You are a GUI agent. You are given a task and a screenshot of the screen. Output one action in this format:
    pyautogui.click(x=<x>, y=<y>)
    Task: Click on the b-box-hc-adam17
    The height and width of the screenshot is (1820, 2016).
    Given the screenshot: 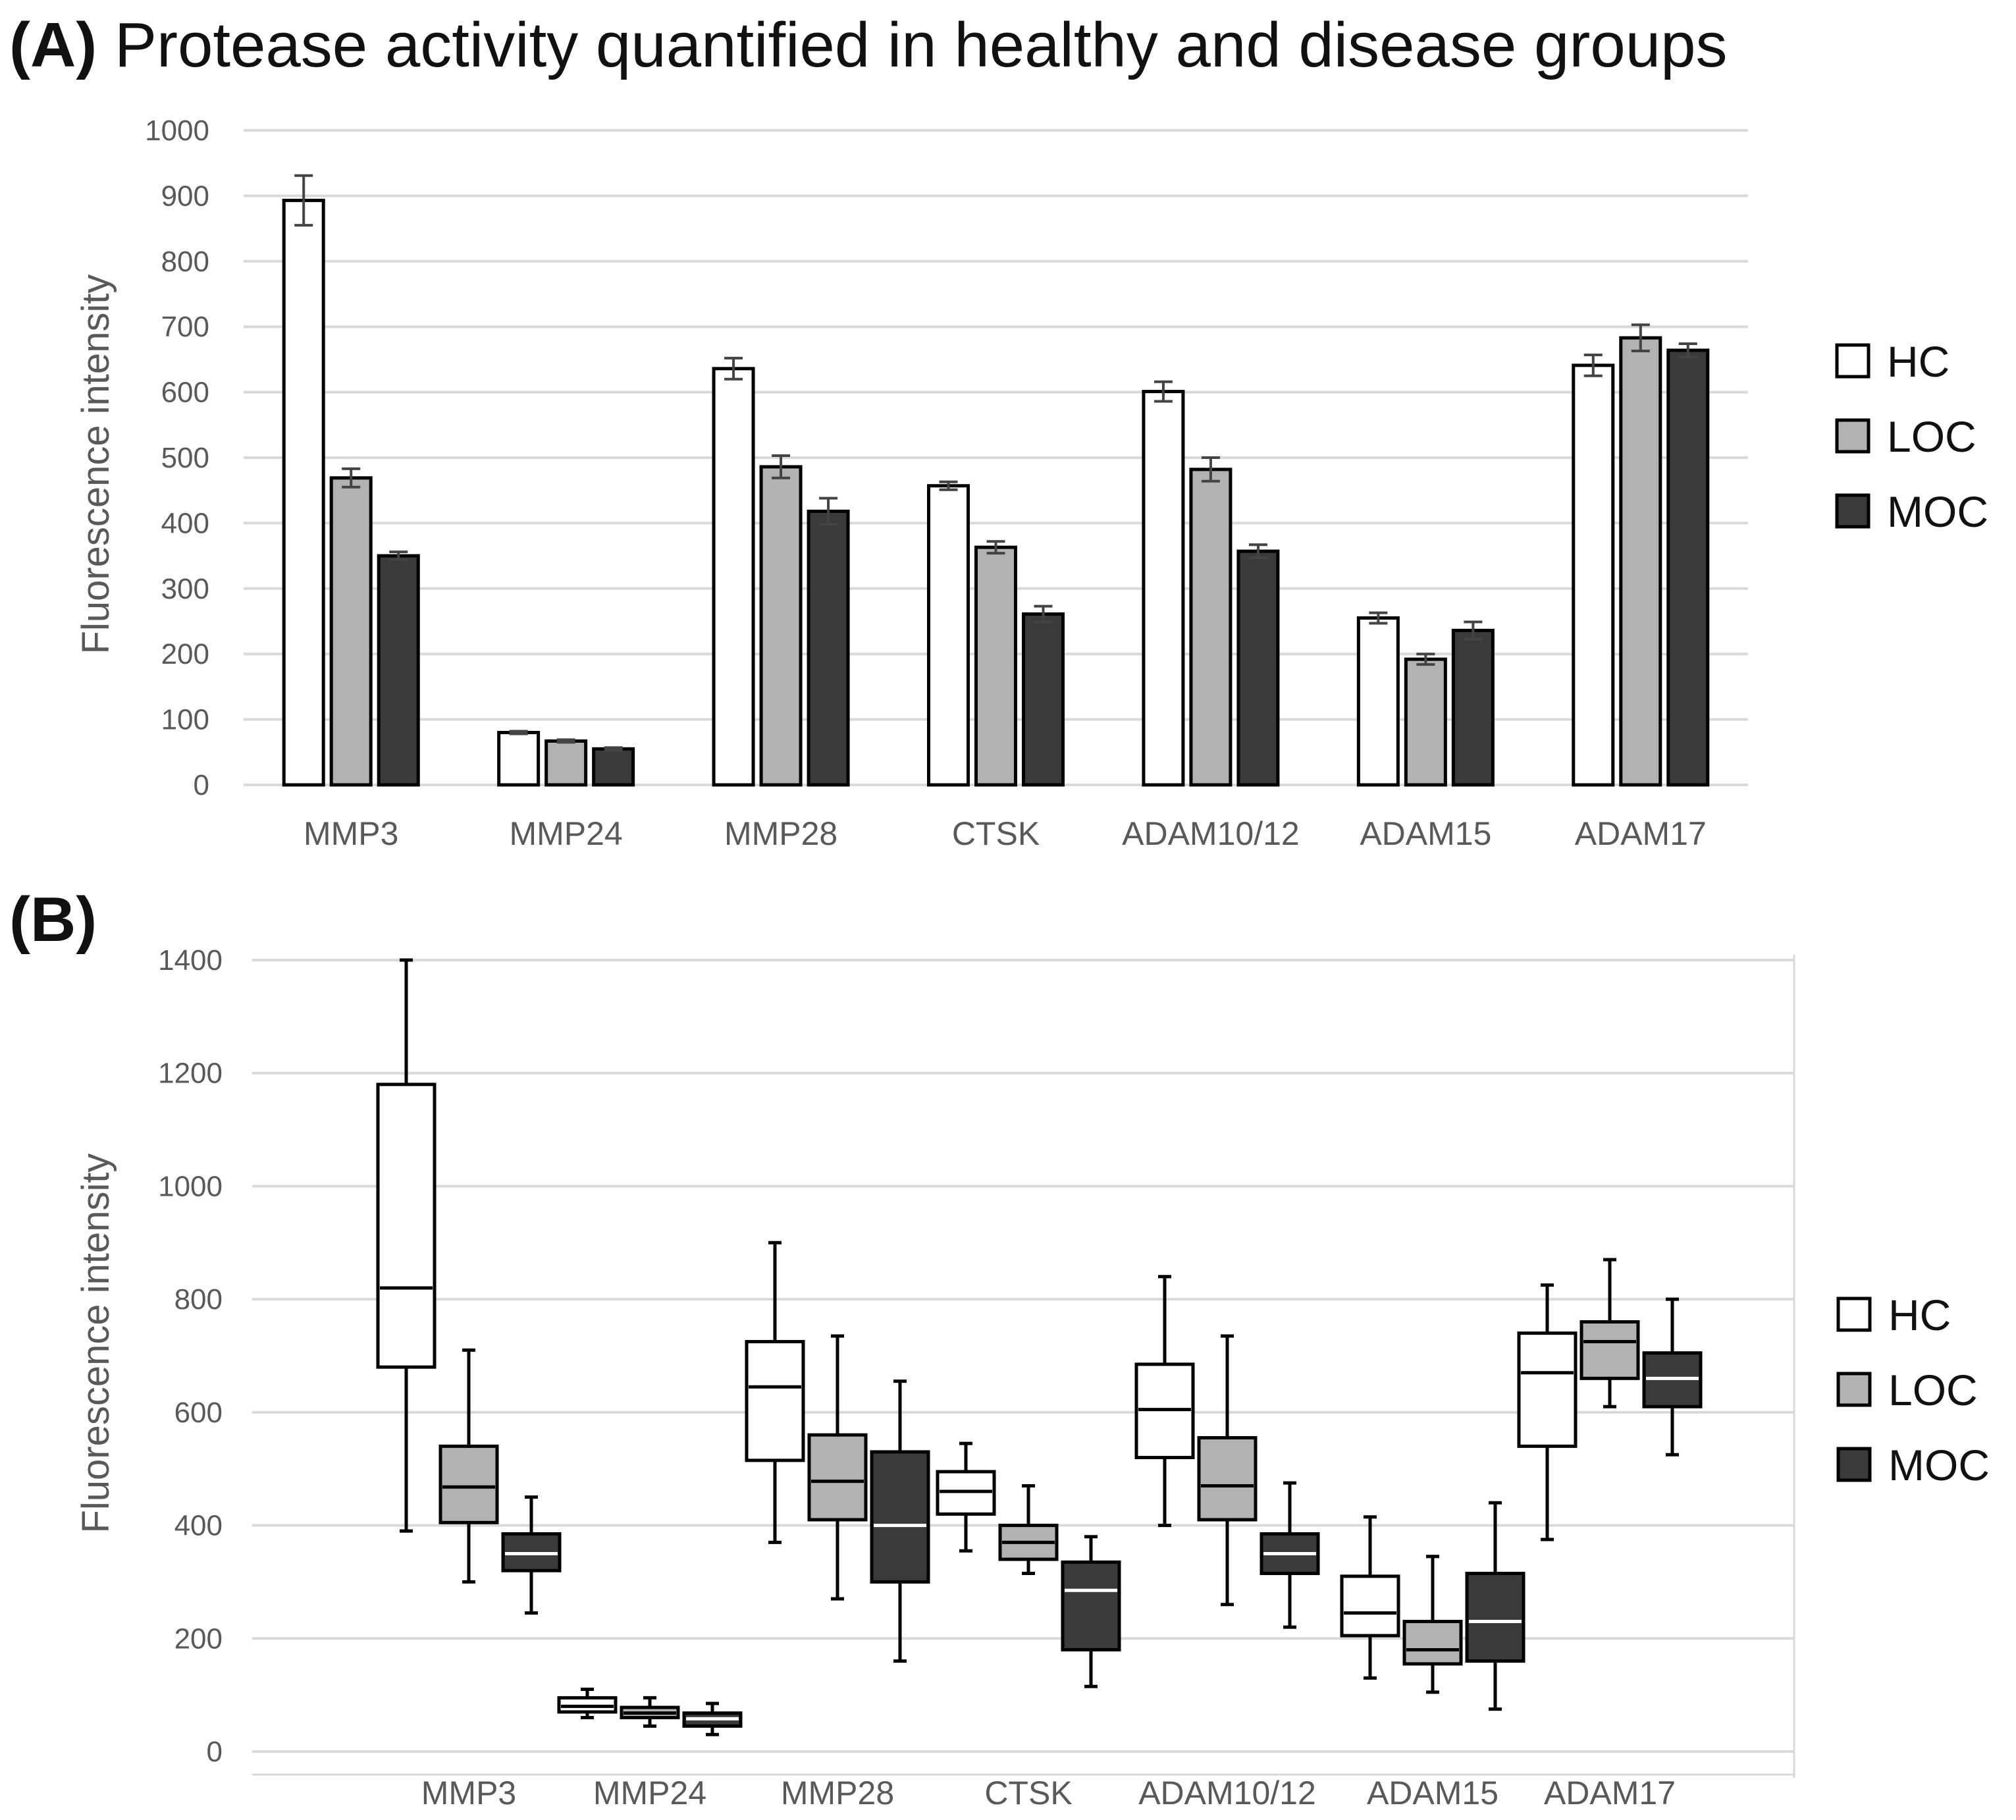 What is the action you would take?
    pyautogui.click(x=1547, y=1389)
    